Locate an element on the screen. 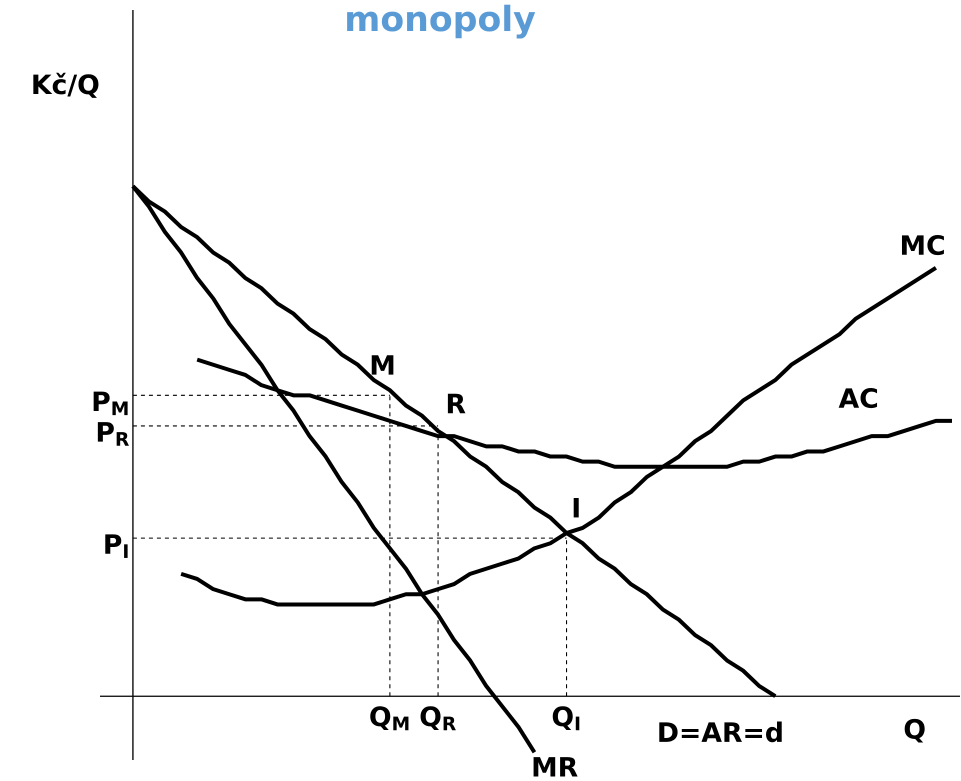 The image size is (961, 781). chart-title: monopoly is located at coordinates (441, 21).